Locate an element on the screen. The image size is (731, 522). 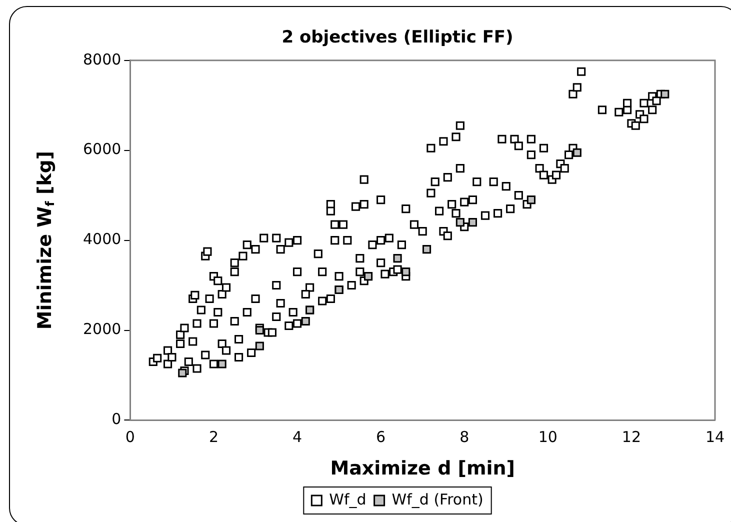
x-tick-label: 14 is located at coordinates (715, 437).